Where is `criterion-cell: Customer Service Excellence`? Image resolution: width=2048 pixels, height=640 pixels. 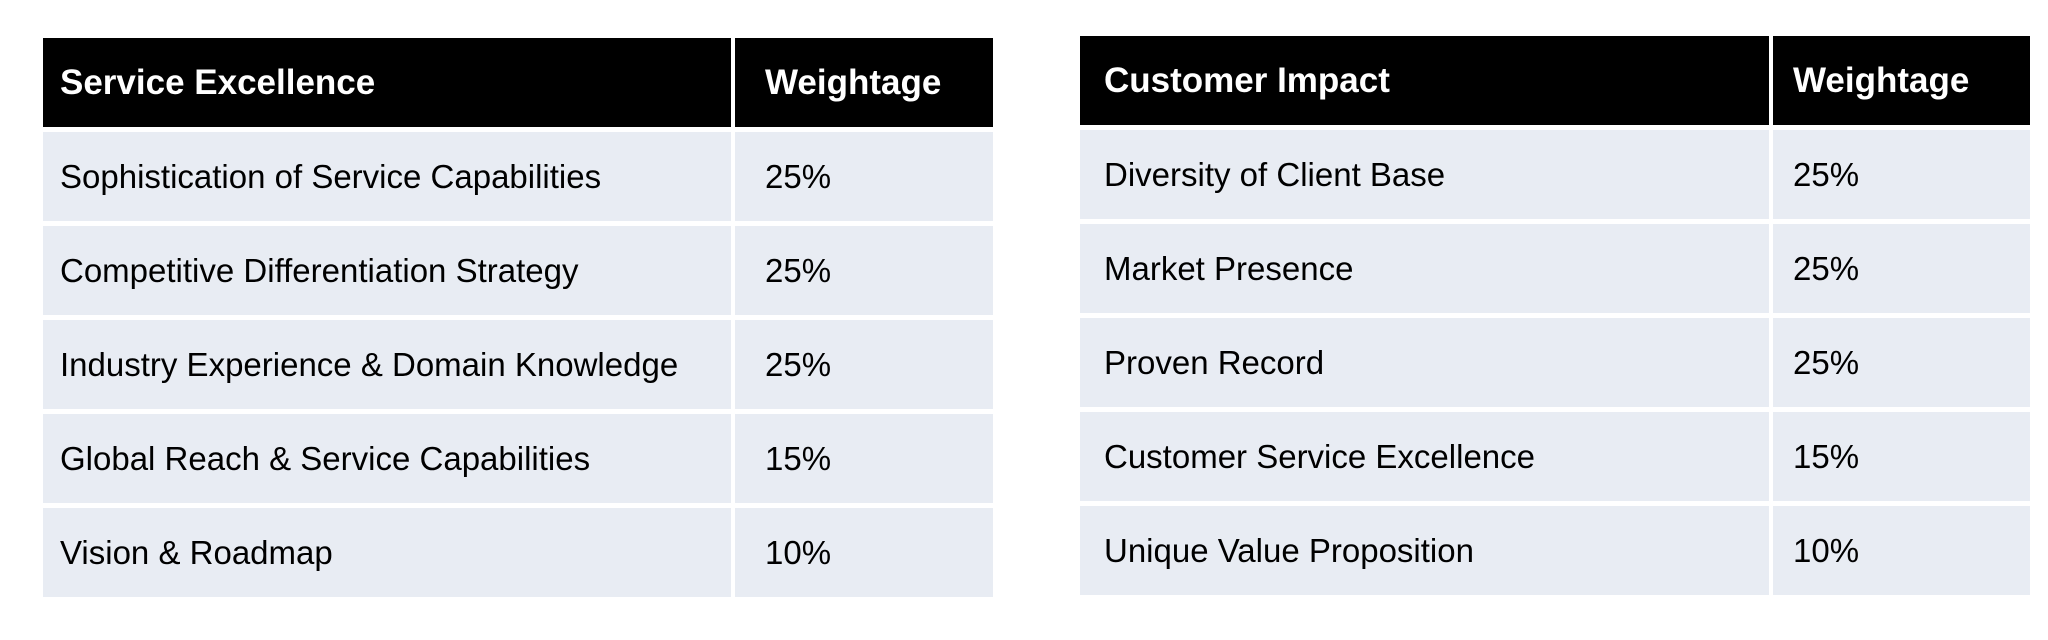
criterion-cell: Customer Service Excellence is located at coordinates (1424, 456).